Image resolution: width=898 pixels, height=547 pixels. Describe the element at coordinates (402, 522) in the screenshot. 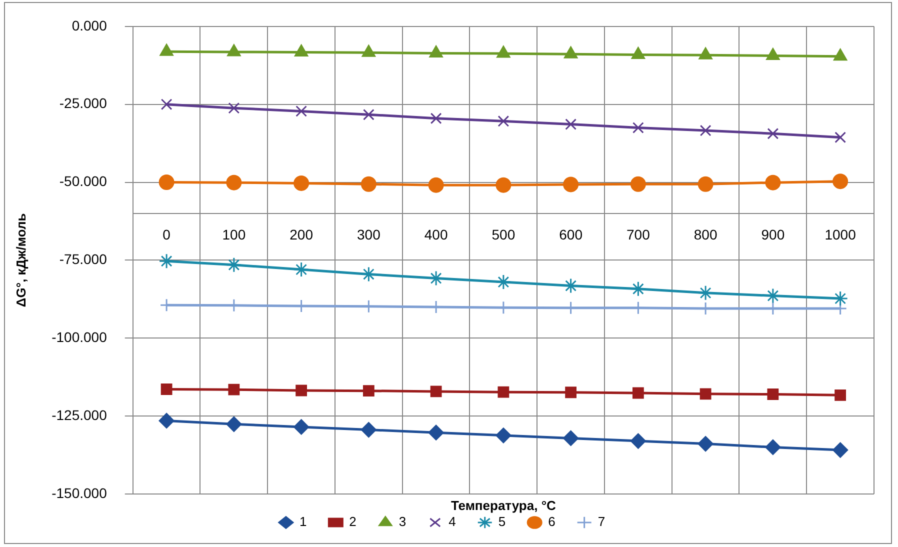

I see `legend-label: 3` at that location.